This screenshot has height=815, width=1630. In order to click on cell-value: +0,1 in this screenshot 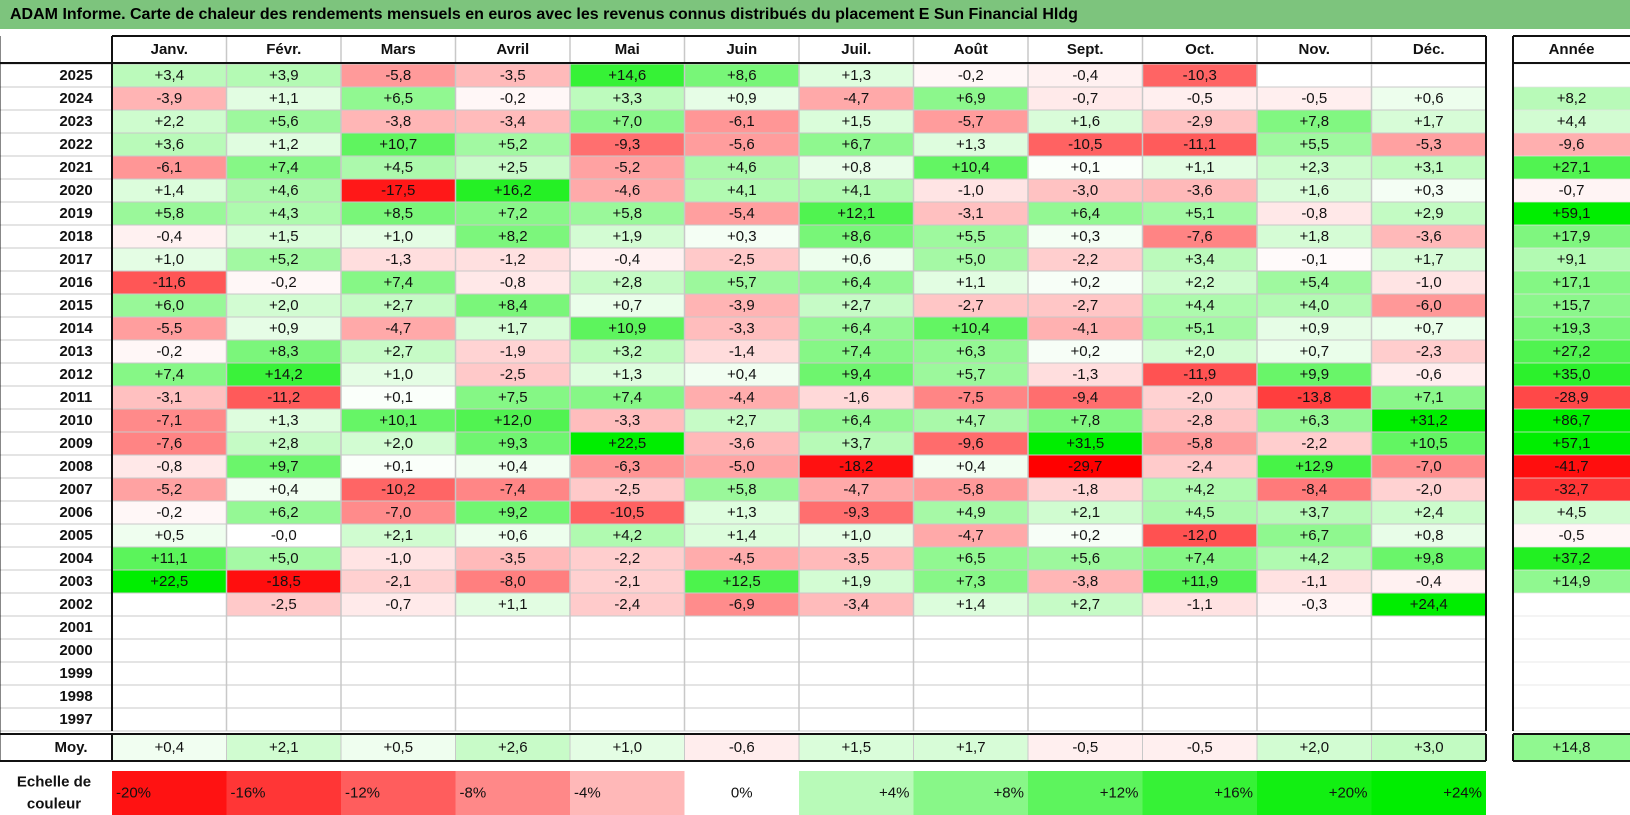, I will do `click(398, 397)`.